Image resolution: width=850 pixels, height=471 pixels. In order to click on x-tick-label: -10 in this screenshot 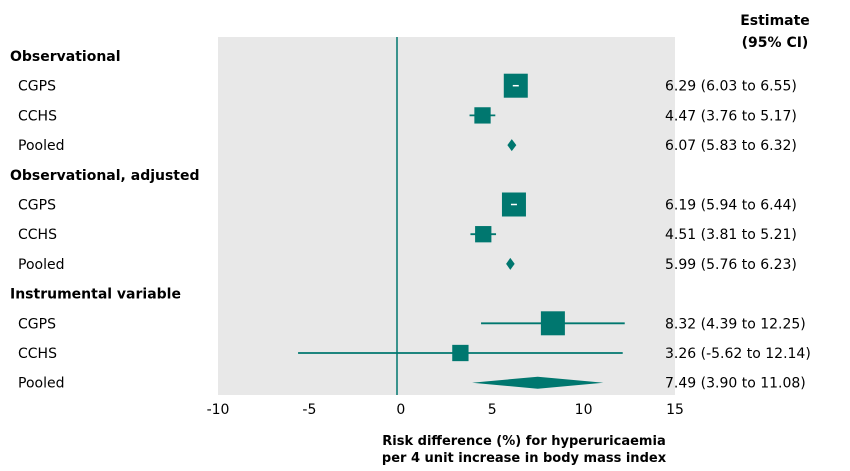, I will do `click(218, 410)`.